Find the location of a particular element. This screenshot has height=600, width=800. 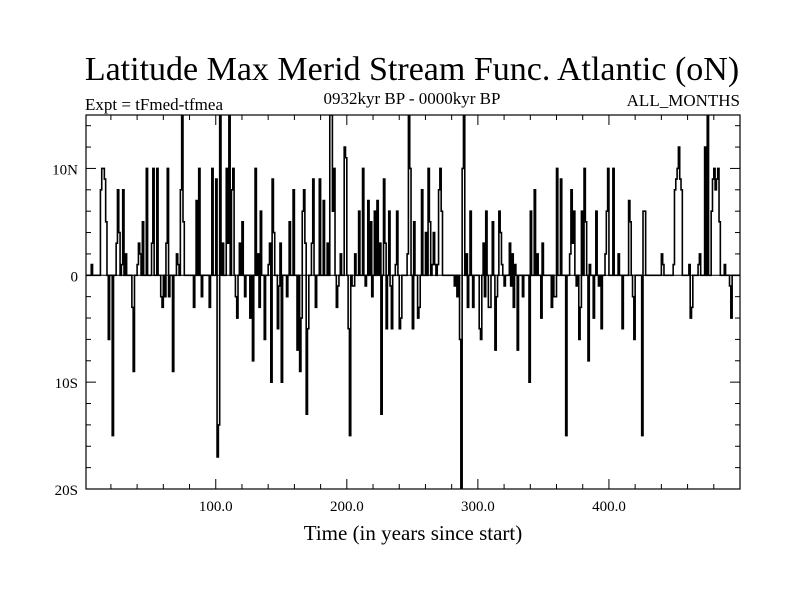

x-tick-label: 400.0 is located at coordinates (609, 507).